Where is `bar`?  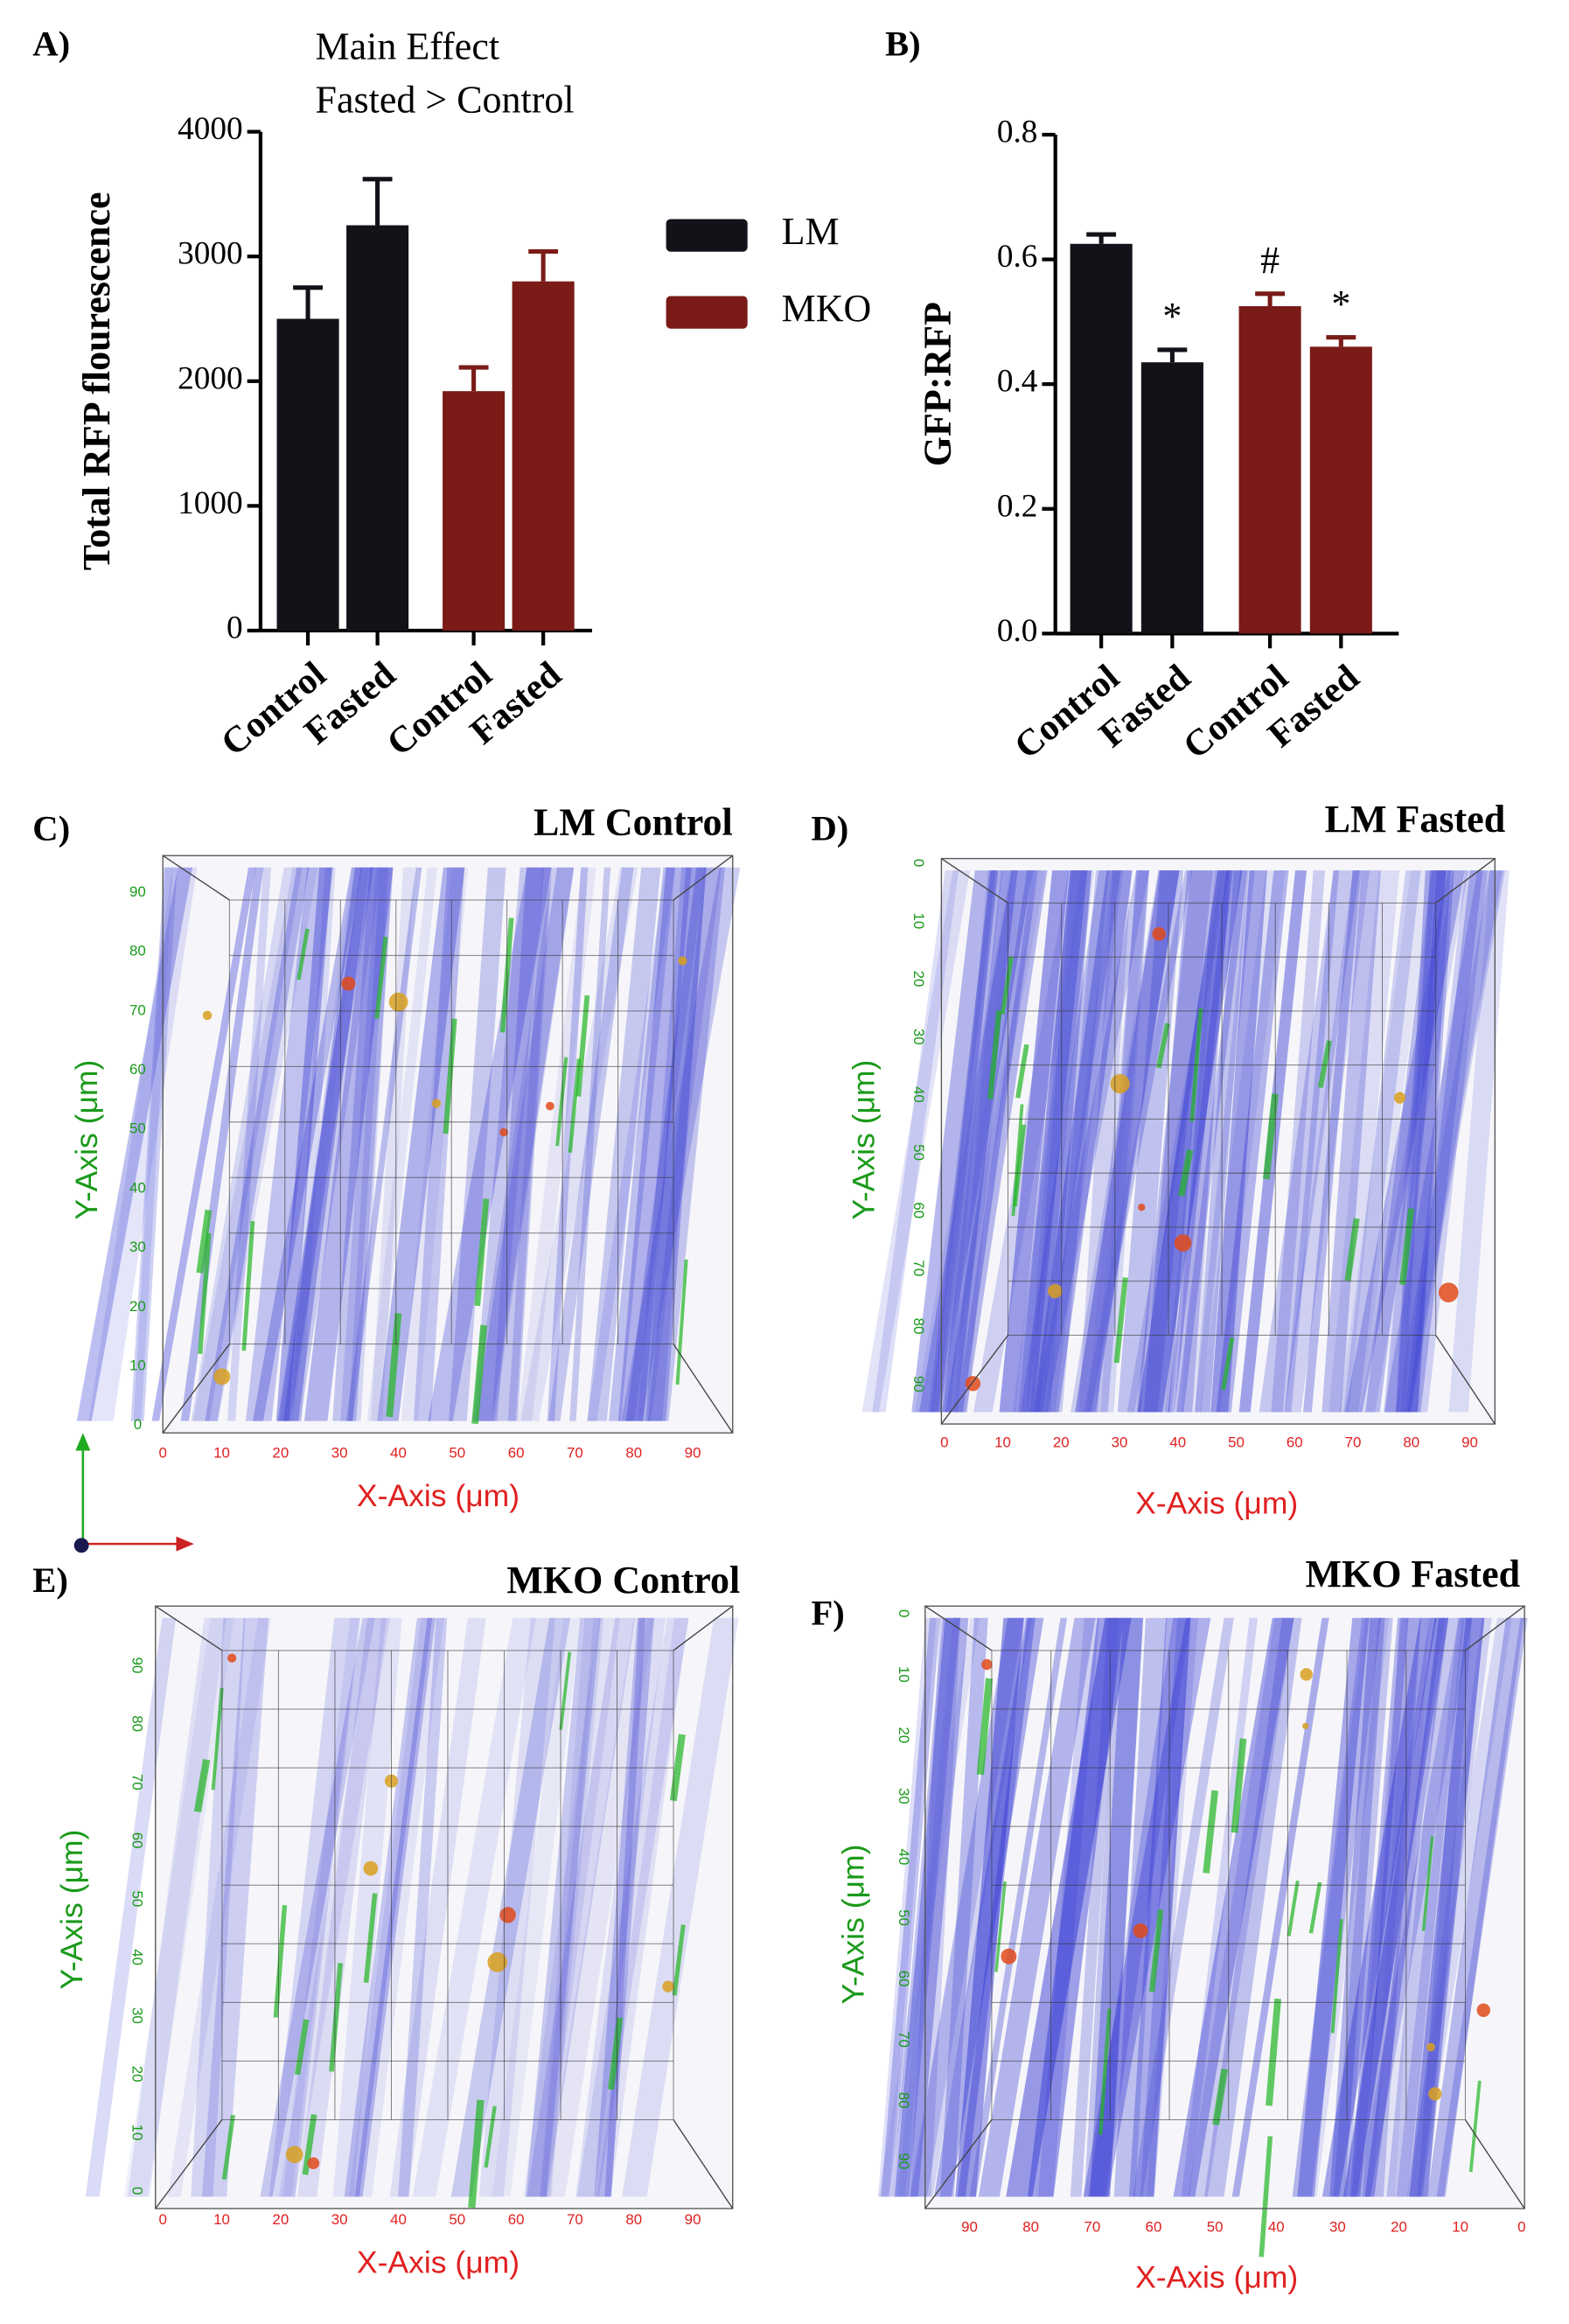 bar is located at coordinates (1171, 498).